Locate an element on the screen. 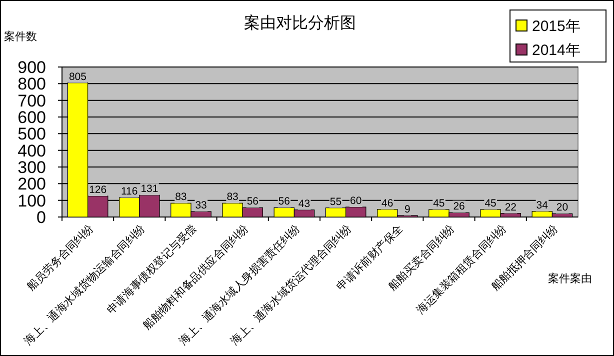 The width and height of the screenshot is (614, 356). data-label: 55 is located at coordinates (336, 202).